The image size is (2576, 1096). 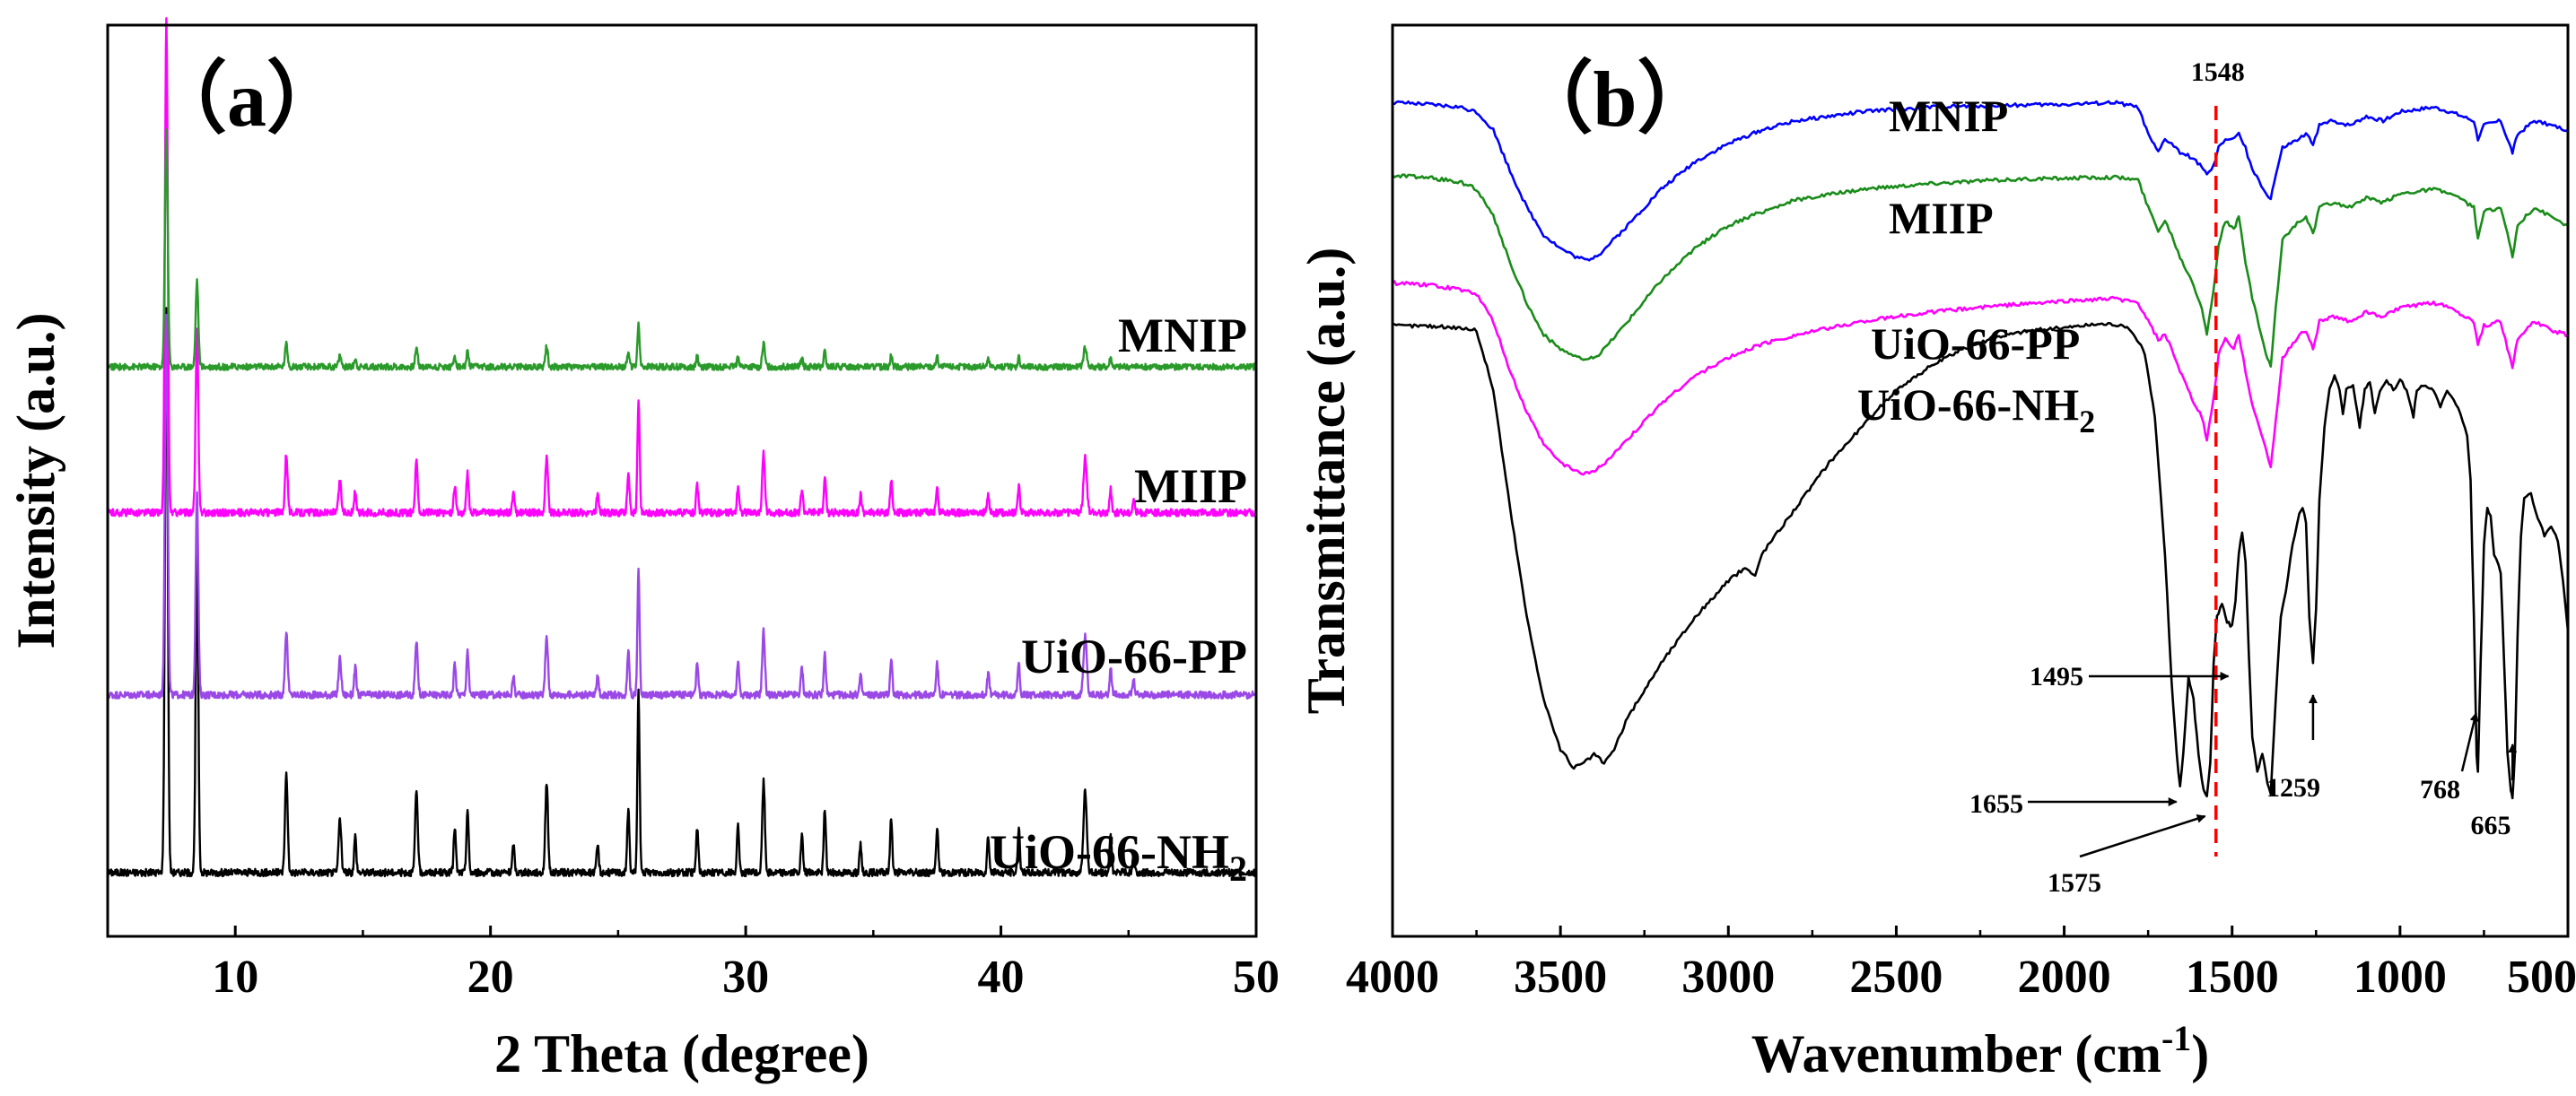 What do you see at coordinates (2218, 72) in the screenshot?
I see `reference-line-label: 1548` at bounding box center [2218, 72].